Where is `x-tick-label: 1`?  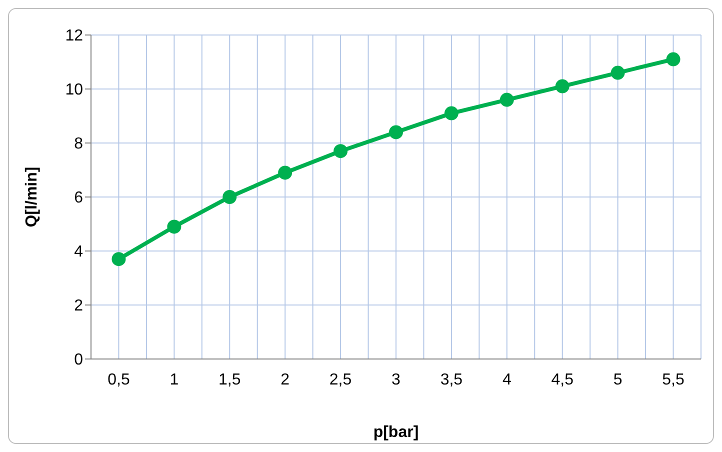
x-tick-label: 1 is located at coordinates (174, 379).